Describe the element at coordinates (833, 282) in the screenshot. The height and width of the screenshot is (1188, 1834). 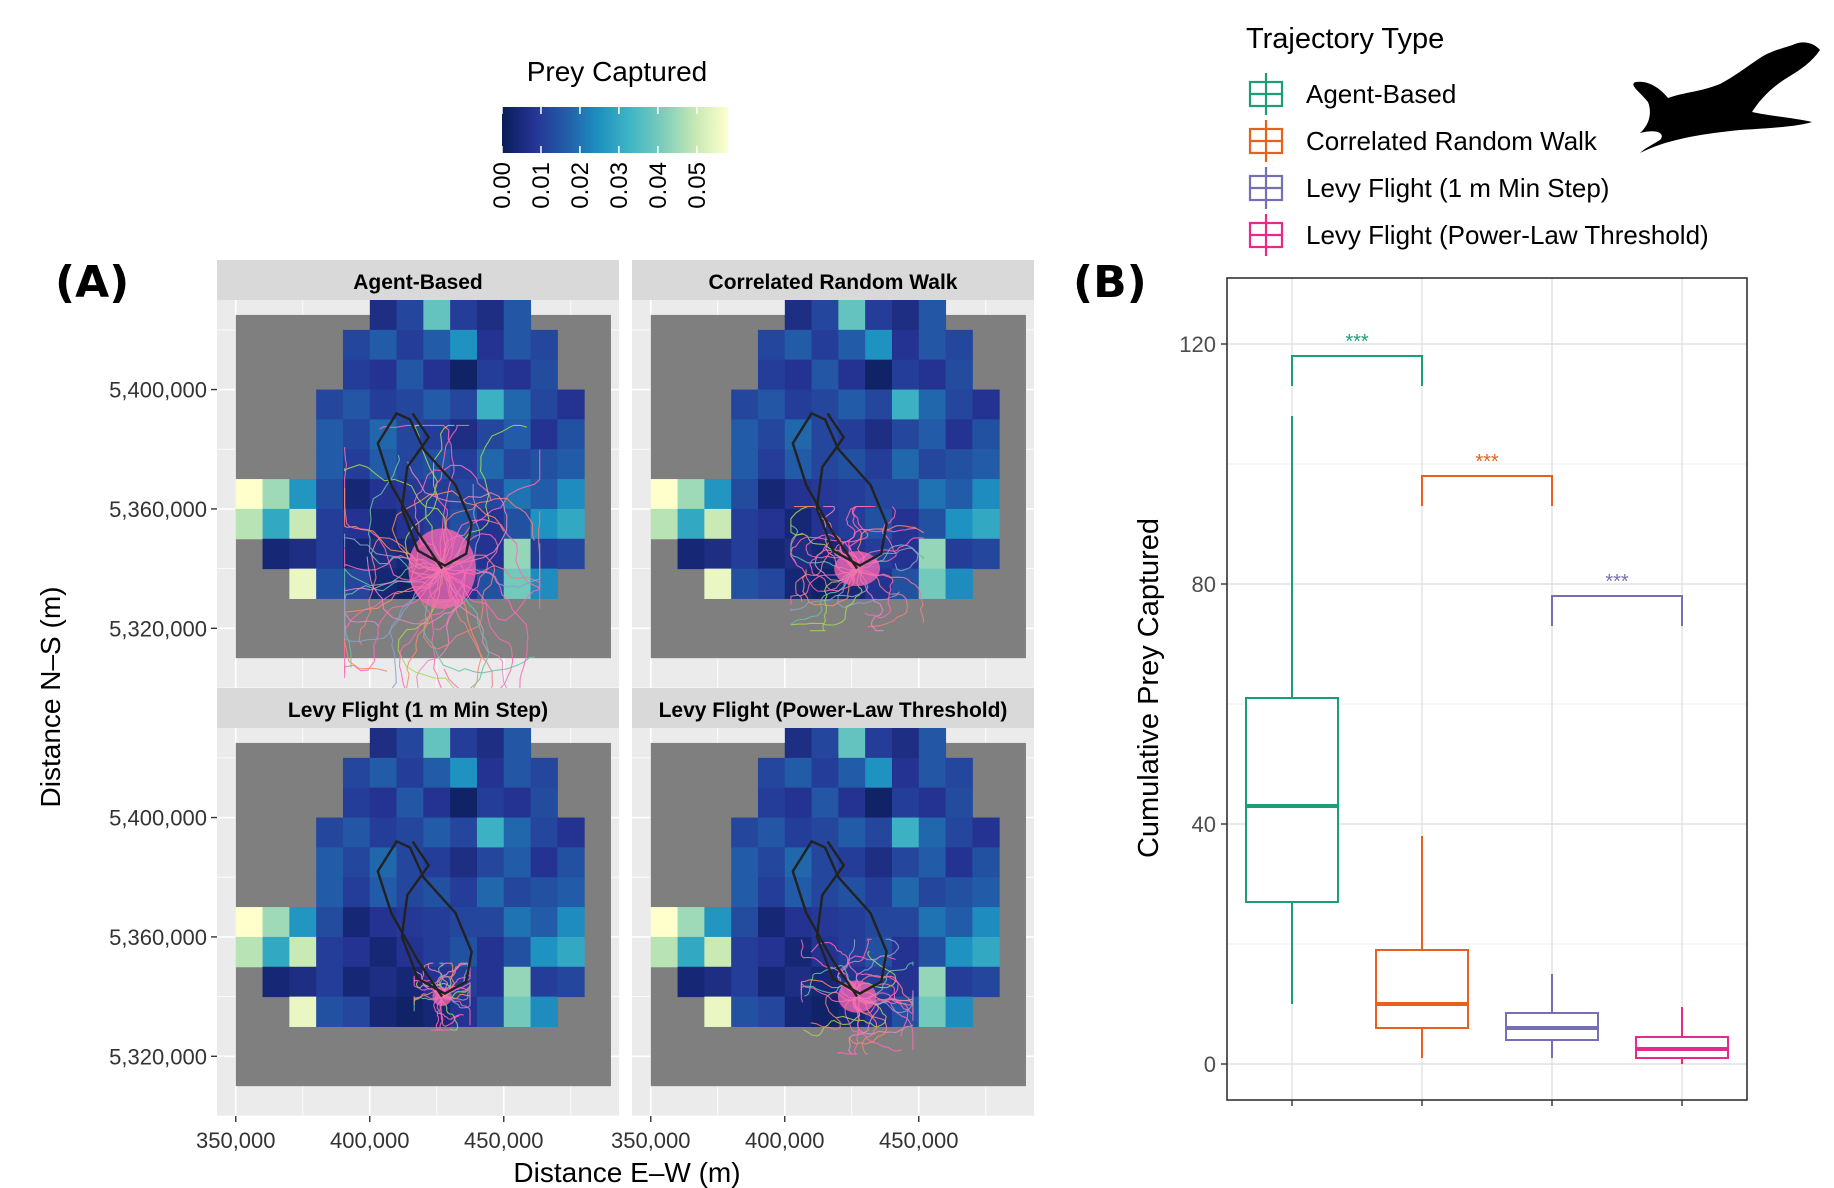
I see `facet-strip-label: Correlated Random Walk` at that location.